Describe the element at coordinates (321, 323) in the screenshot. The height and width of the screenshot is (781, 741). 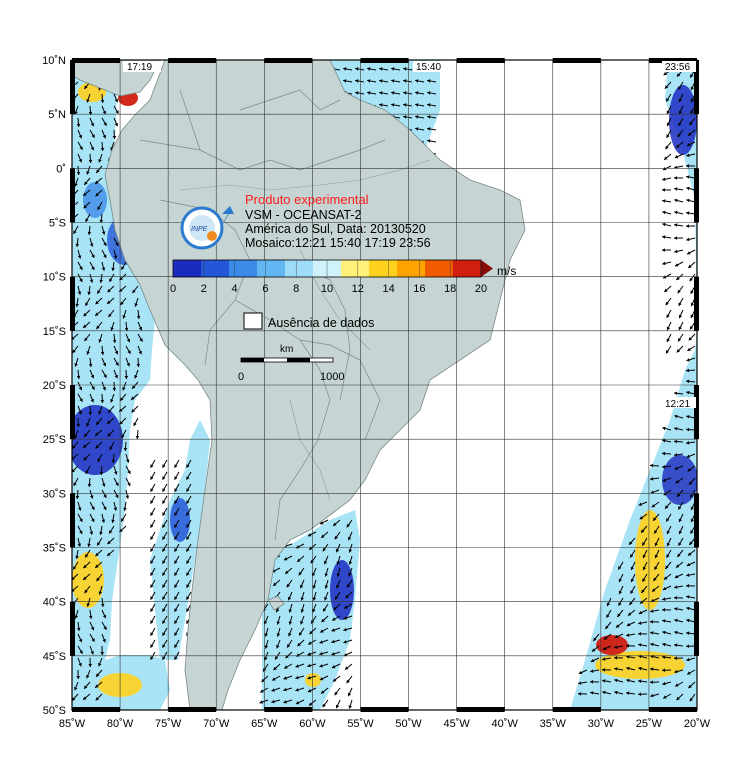
I see `no-data-label: Ausência de dados` at that location.